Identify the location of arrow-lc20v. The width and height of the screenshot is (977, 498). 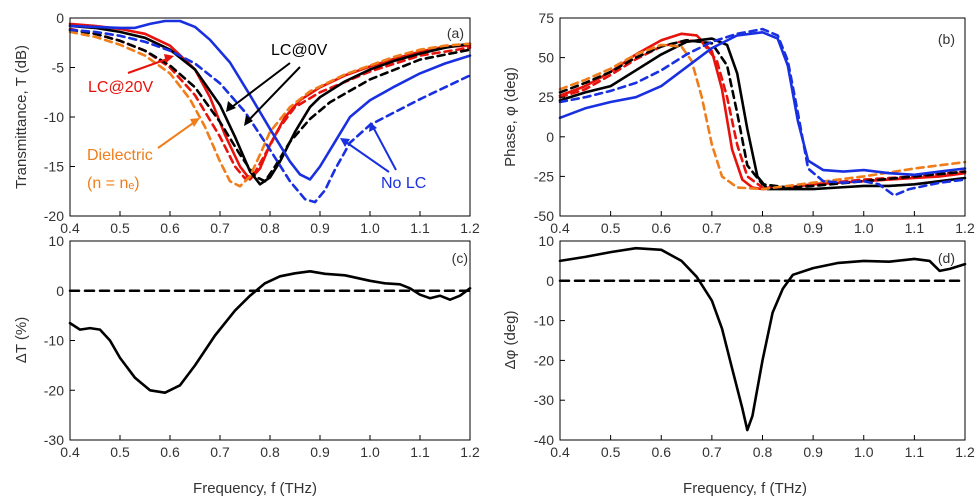
(149, 65).